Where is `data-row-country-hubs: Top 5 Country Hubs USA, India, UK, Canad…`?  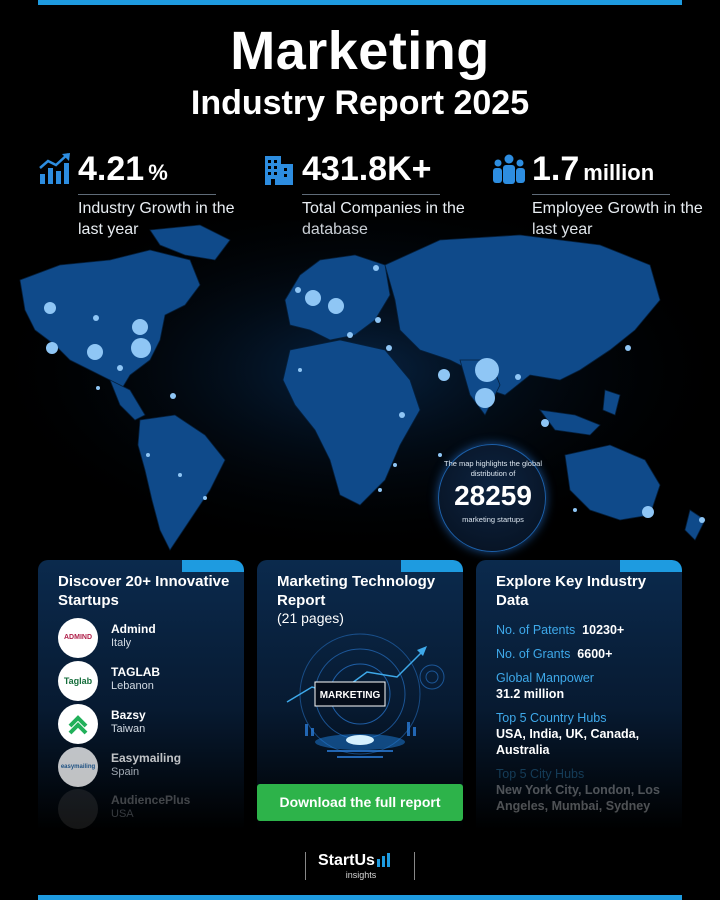
data-row-country-hubs: Top 5 Country Hubs USA, India, UK, Canad… is located at coordinates (586, 734).